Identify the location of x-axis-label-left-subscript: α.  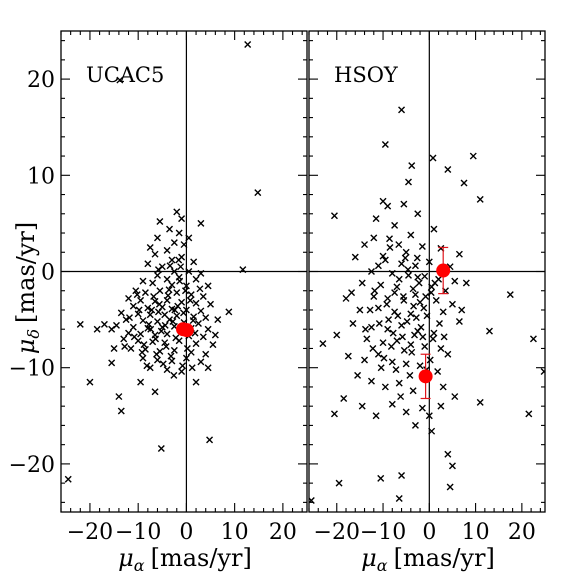
(139, 565).